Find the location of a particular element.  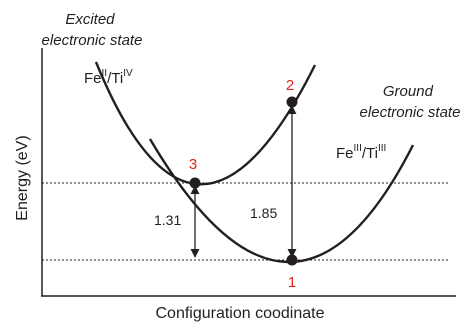

crossing-gap-value: 1.31 is located at coordinates (167, 220).